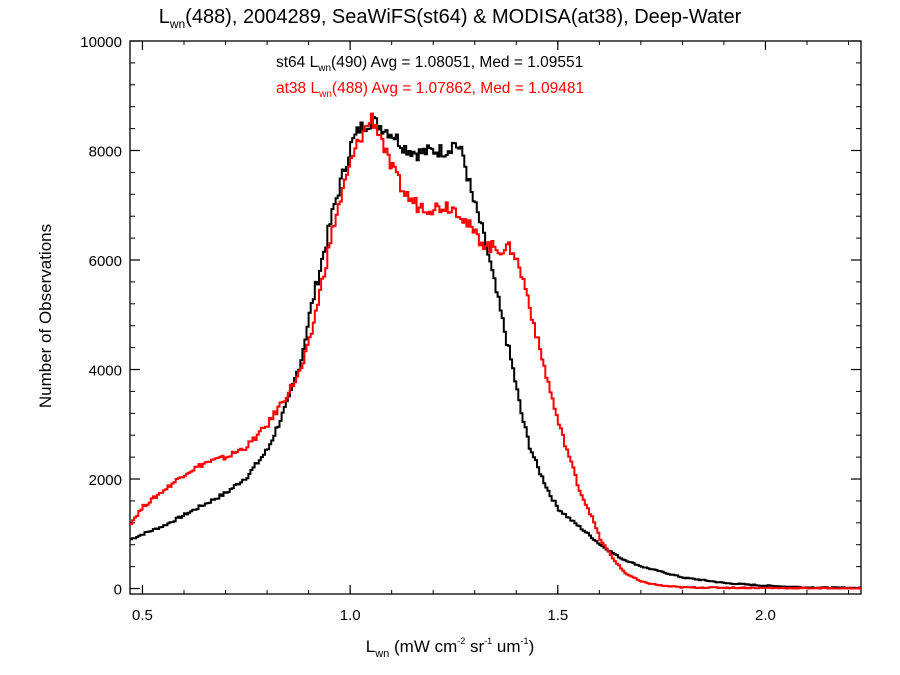 Image resolution: width=900 pixels, height=675 pixels. Describe the element at coordinates (765, 615) in the screenshot. I see `x-tick-label: 2.0` at that location.